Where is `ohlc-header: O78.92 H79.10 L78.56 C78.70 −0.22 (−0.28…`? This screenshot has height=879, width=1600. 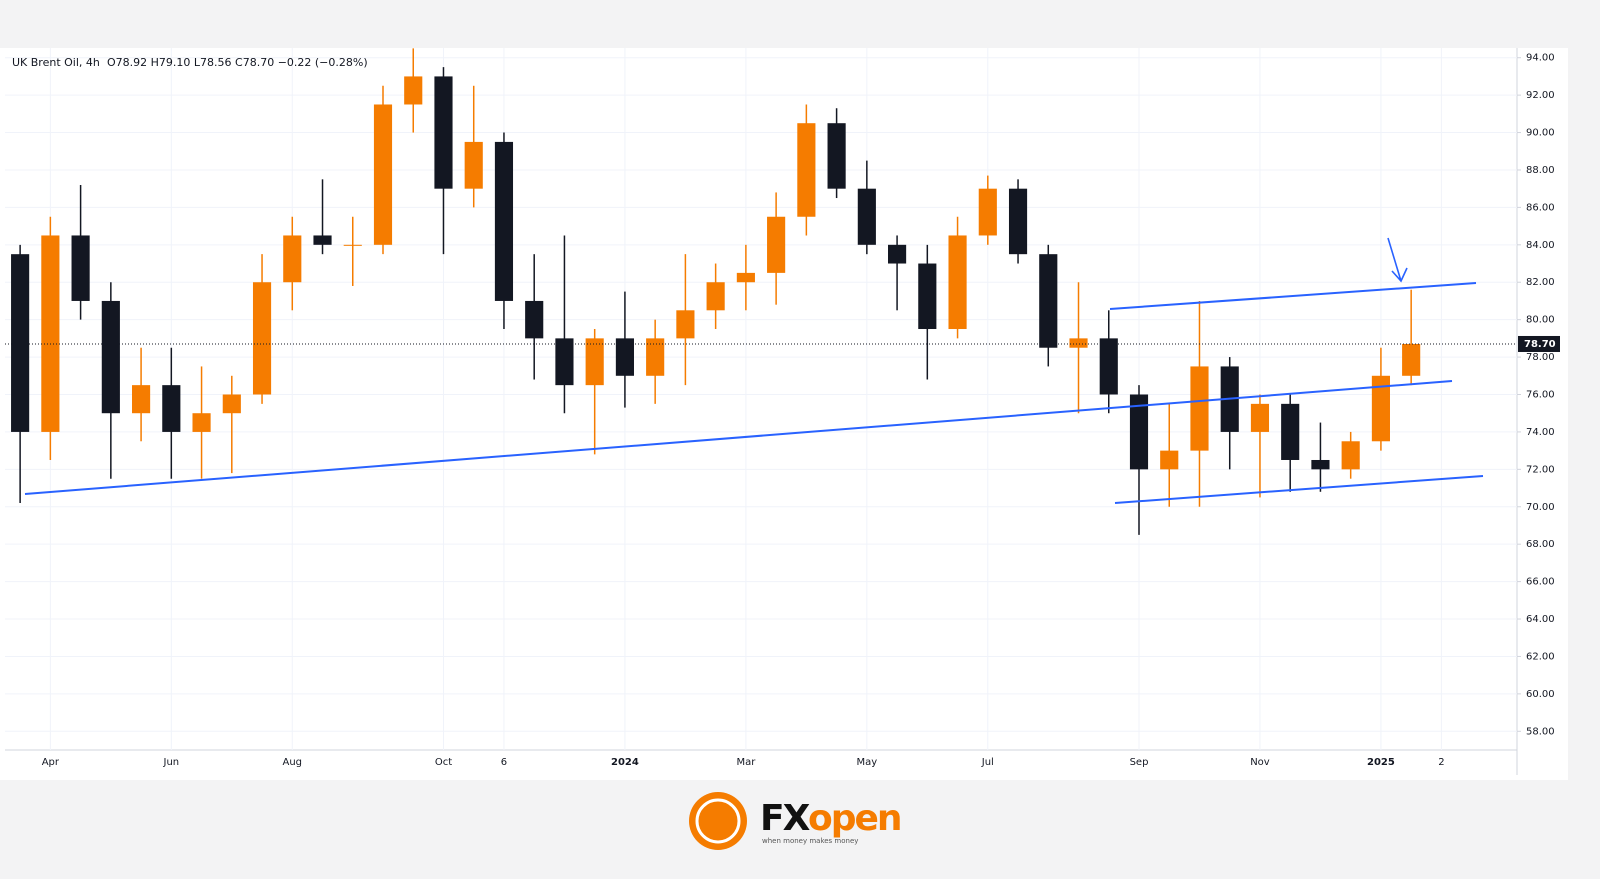 ohlc-header: O78.92 H79.10 L78.56 C78.70 −0.22 (−0.28… is located at coordinates (237, 62).